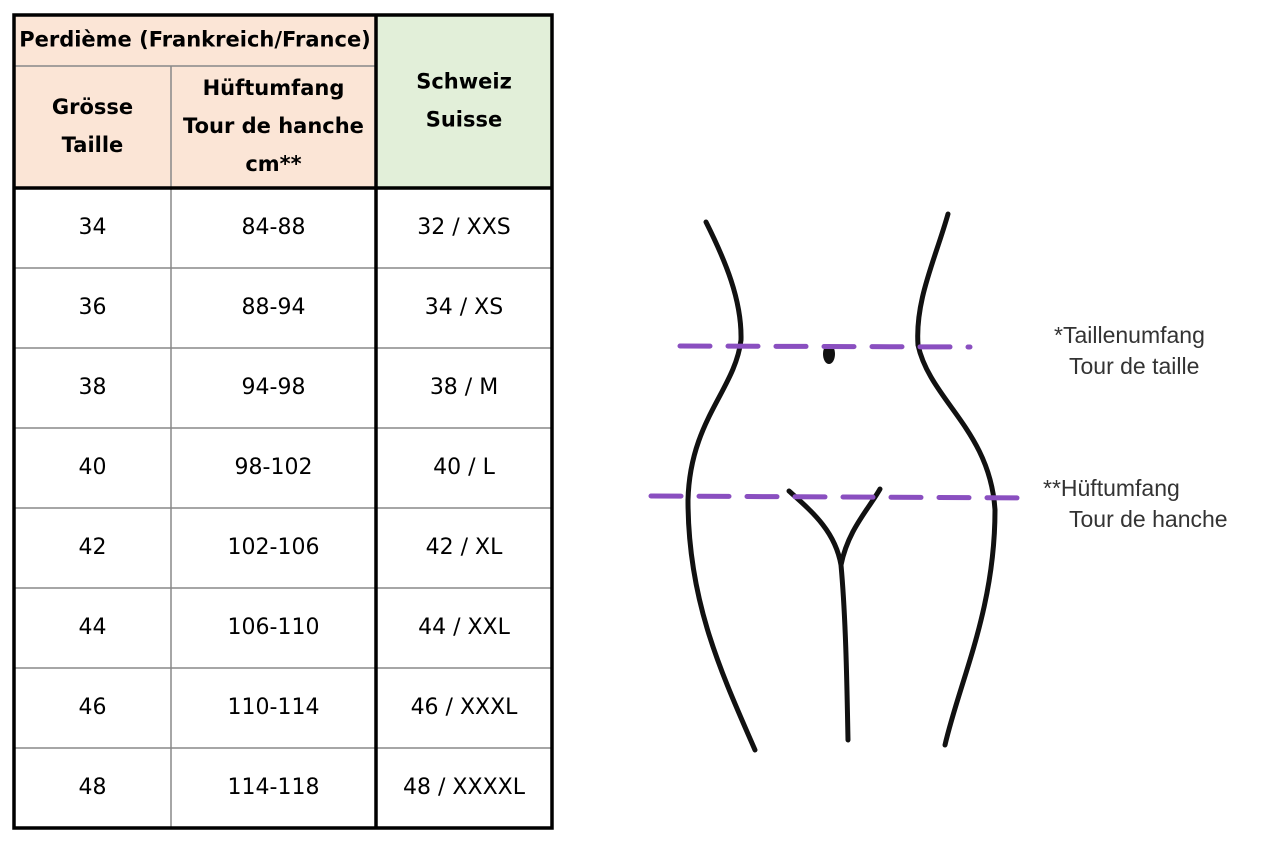  What do you see at coordinates (721, 486) in the screenshot?
I see `body-outline-left` at bounding box center [721, 486].